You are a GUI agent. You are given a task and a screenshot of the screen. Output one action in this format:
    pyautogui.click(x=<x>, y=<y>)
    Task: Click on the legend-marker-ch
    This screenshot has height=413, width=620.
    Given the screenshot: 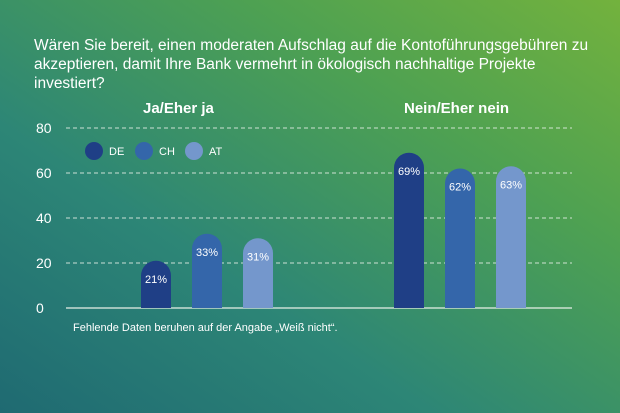 What is the action you would take?
    pyautogui.click(x=144, y=151)
    